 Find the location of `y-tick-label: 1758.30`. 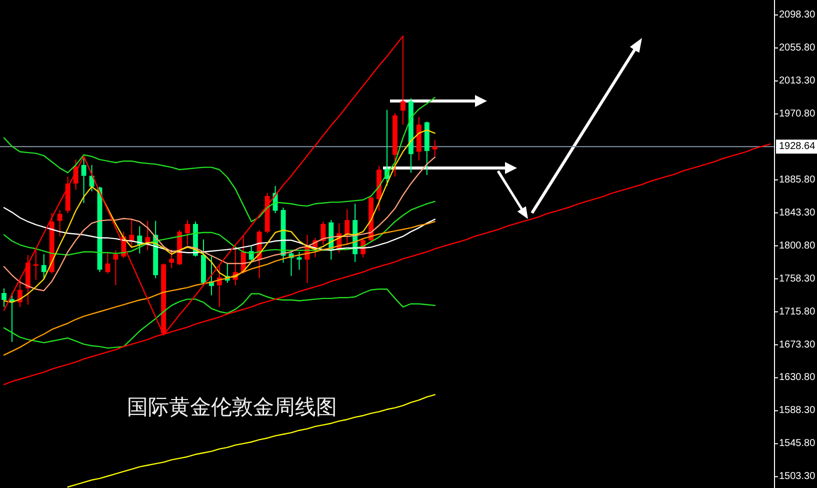

y-tick-label: 1758.30 is located at coordinates (797, 278).